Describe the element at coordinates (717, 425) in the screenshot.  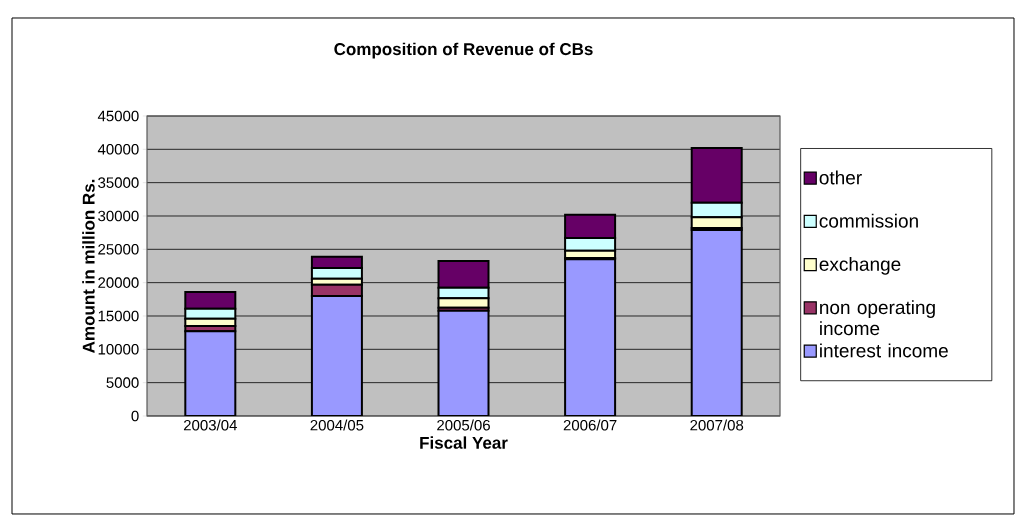
I see `x-tick-label: 2007/08` at that location.